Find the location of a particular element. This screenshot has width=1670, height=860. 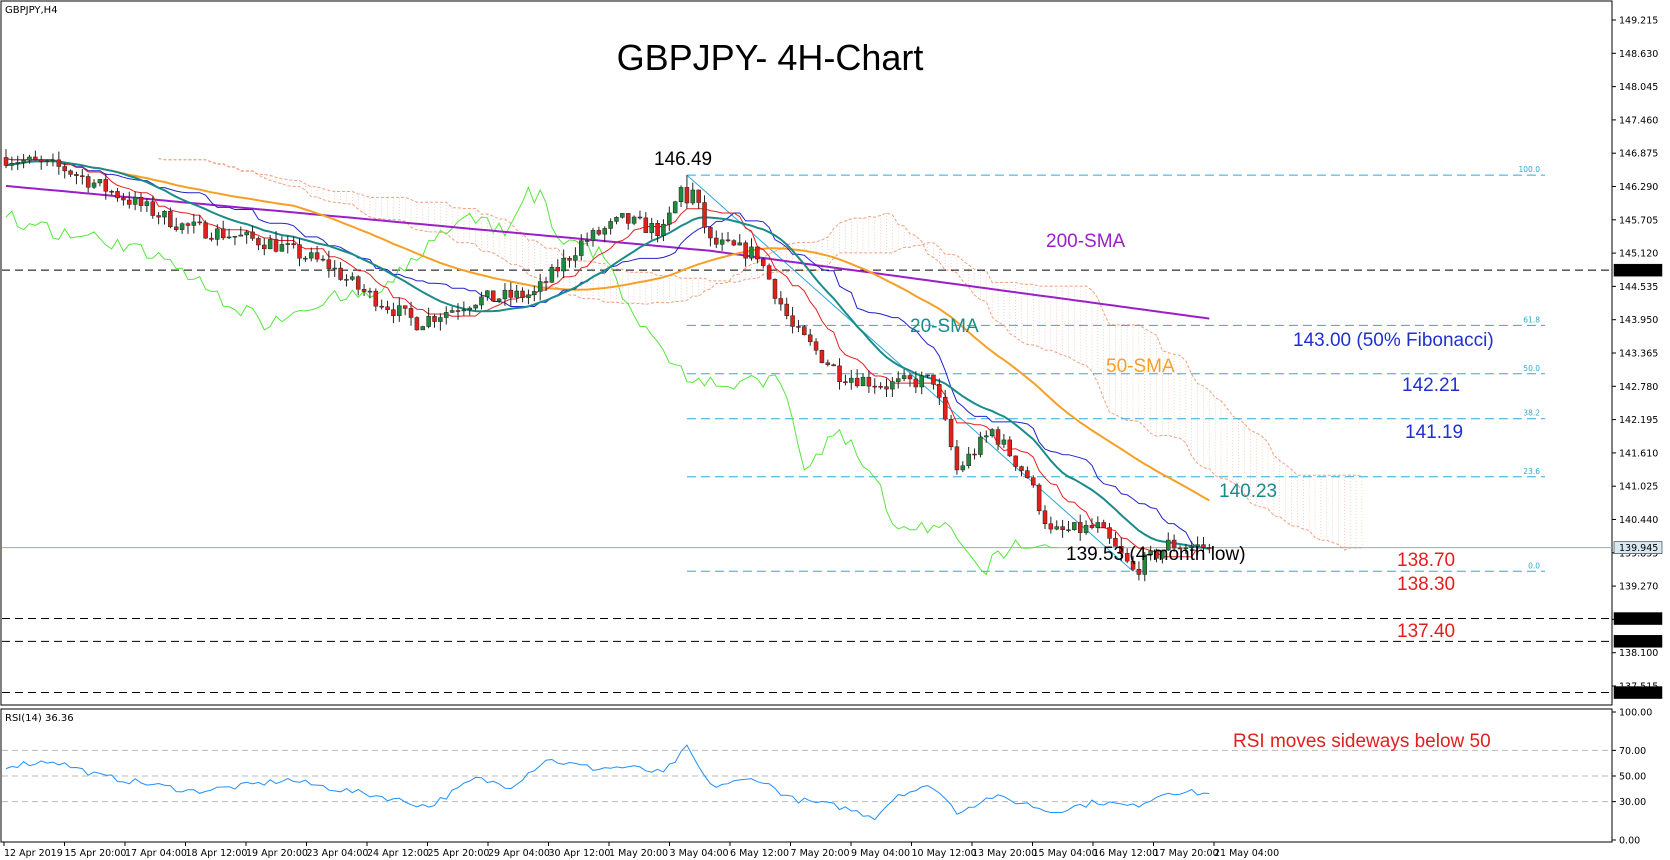

time-tick-label: 21 May 04:00 is located at coordinates (1246, 853).